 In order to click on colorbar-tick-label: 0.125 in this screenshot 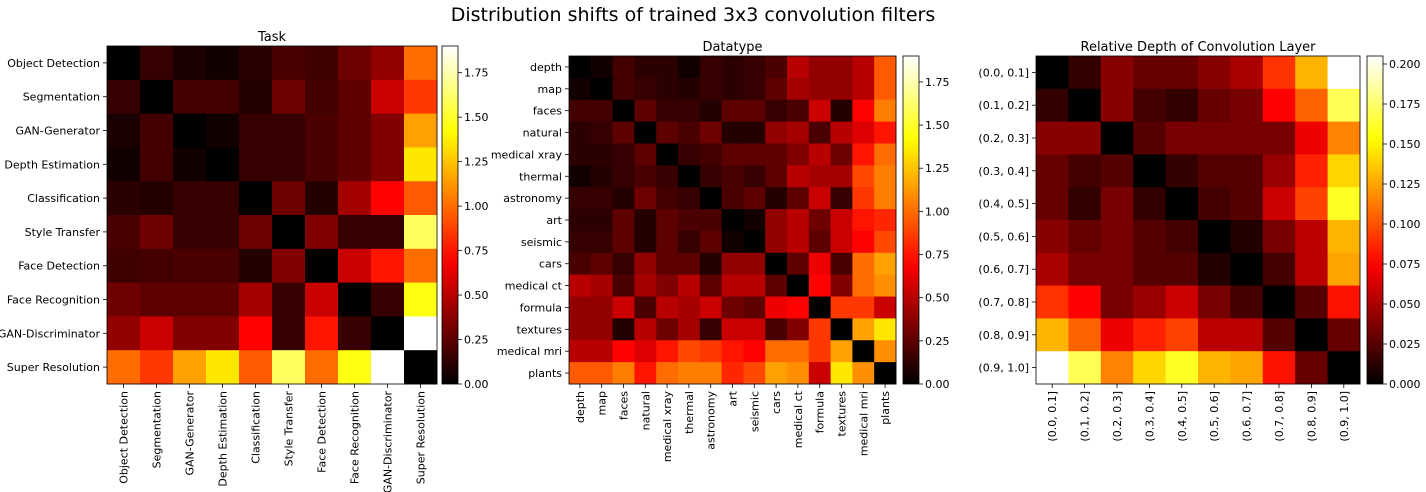, I will do `click(1405, 184)`.